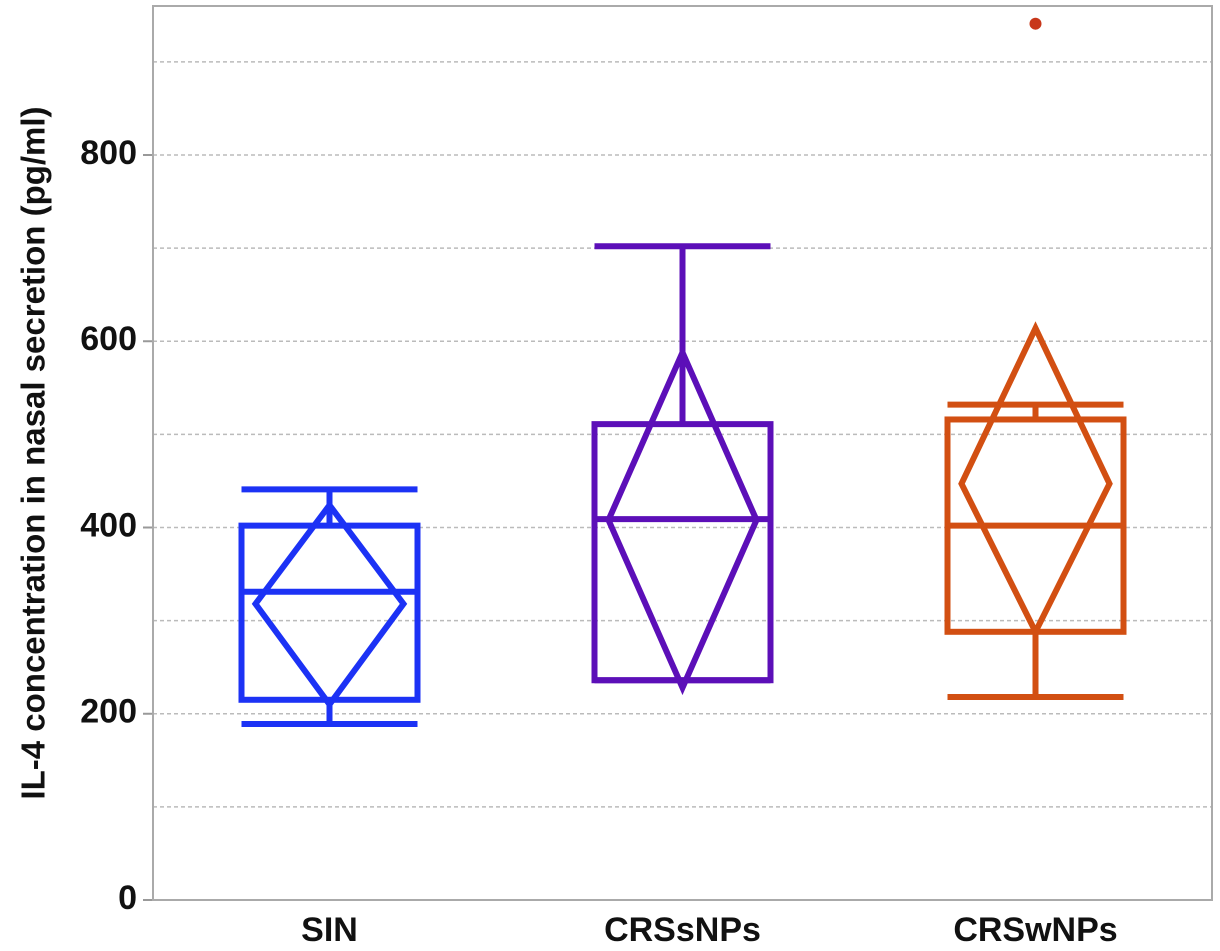 This screenshot has height=951, width=1220. I want to click on x-tick-label: SIN, so click(329, 930).